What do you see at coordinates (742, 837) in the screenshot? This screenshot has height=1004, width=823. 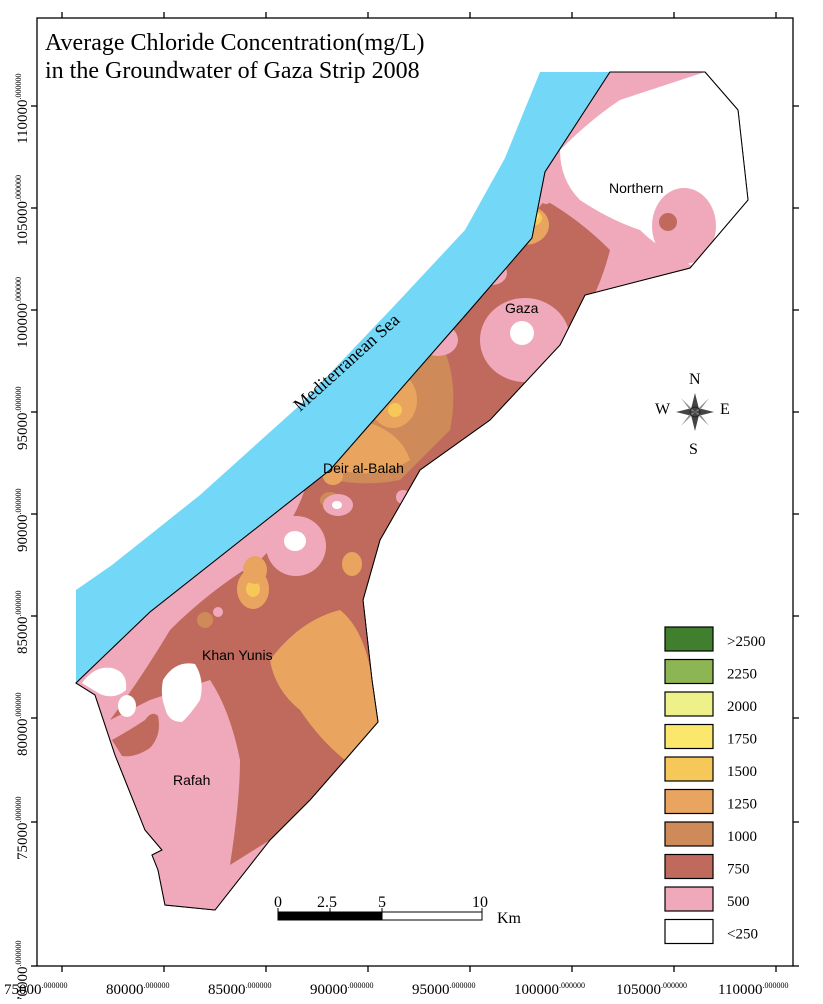 I see `legend-label: 1000` at bounding box center [742, 837].